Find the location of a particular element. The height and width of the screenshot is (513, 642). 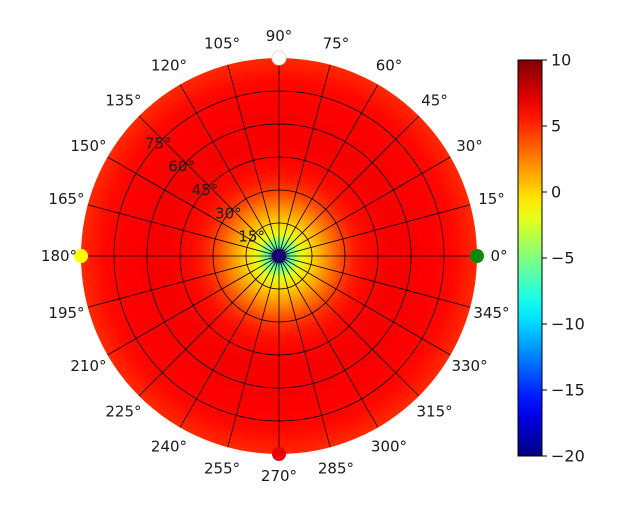

radial-tick-label: 45° is located at coordinates (205, 190).